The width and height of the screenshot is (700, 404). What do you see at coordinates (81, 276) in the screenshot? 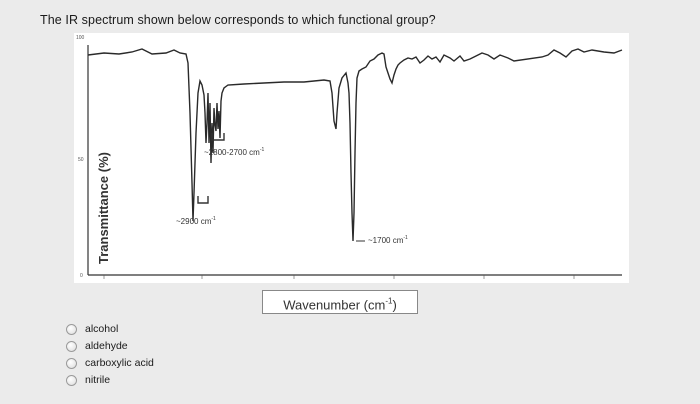
I see `y-tick-0: 0` at bounding box center [81, 276].